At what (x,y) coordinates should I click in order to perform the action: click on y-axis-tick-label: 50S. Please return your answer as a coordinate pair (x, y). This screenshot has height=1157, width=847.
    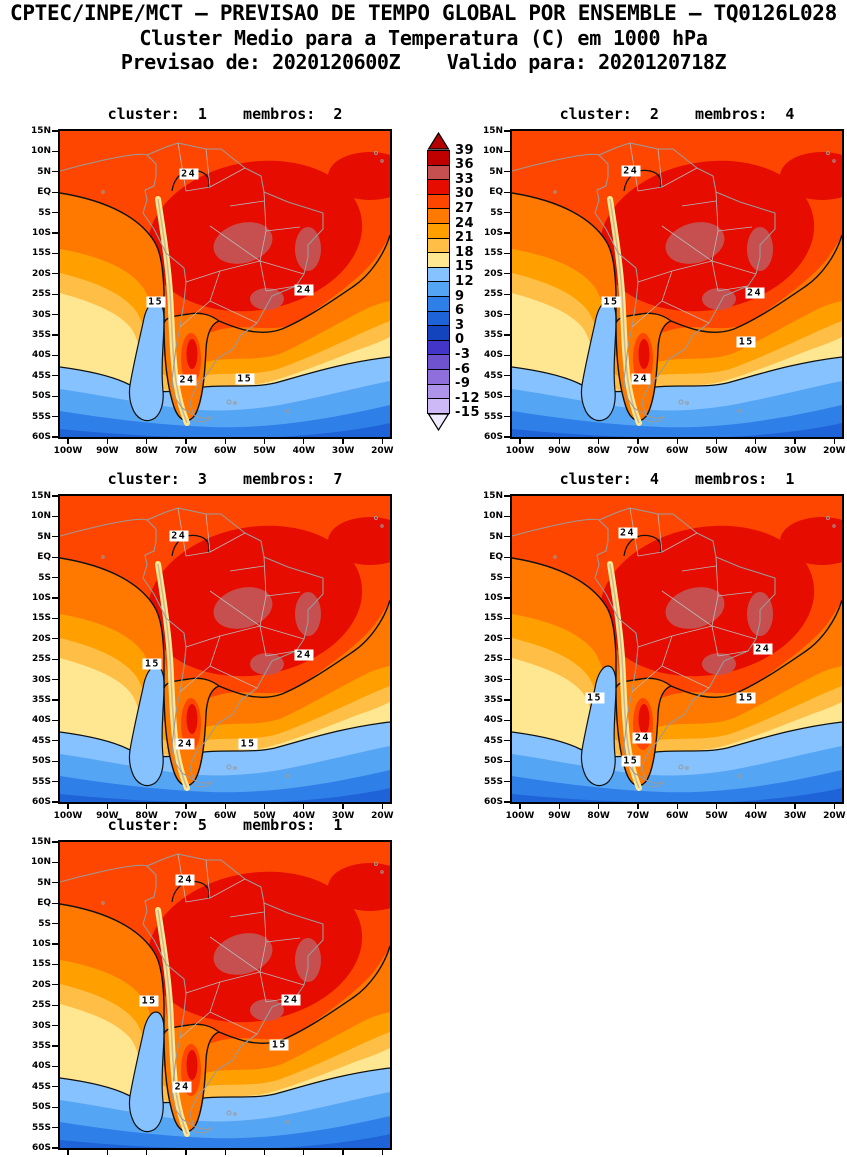
    Looking at the image, I should click on (41, 396).